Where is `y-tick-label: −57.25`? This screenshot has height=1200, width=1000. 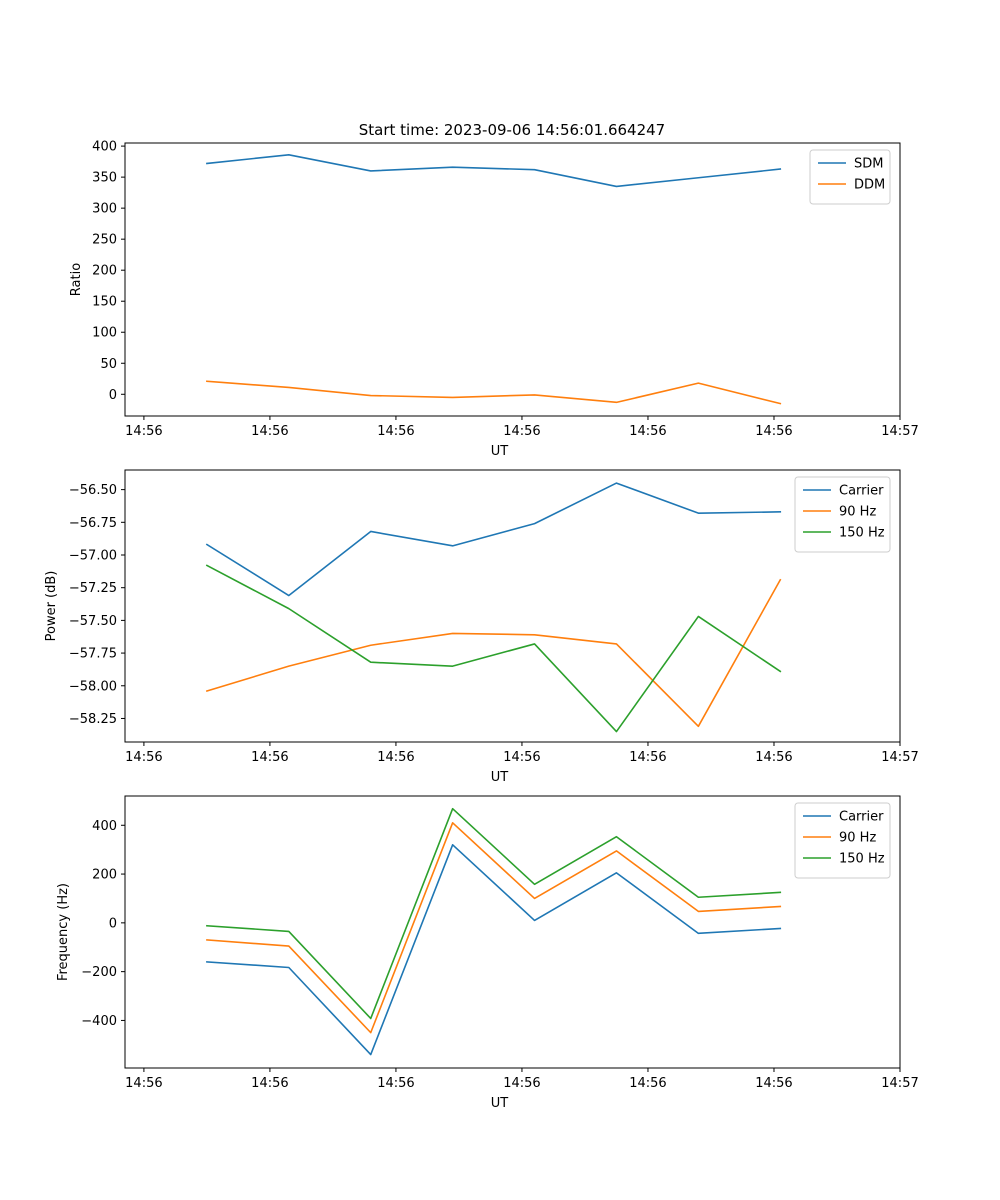 y-tick-label: −57.25 is located at coordinates (93, 588).